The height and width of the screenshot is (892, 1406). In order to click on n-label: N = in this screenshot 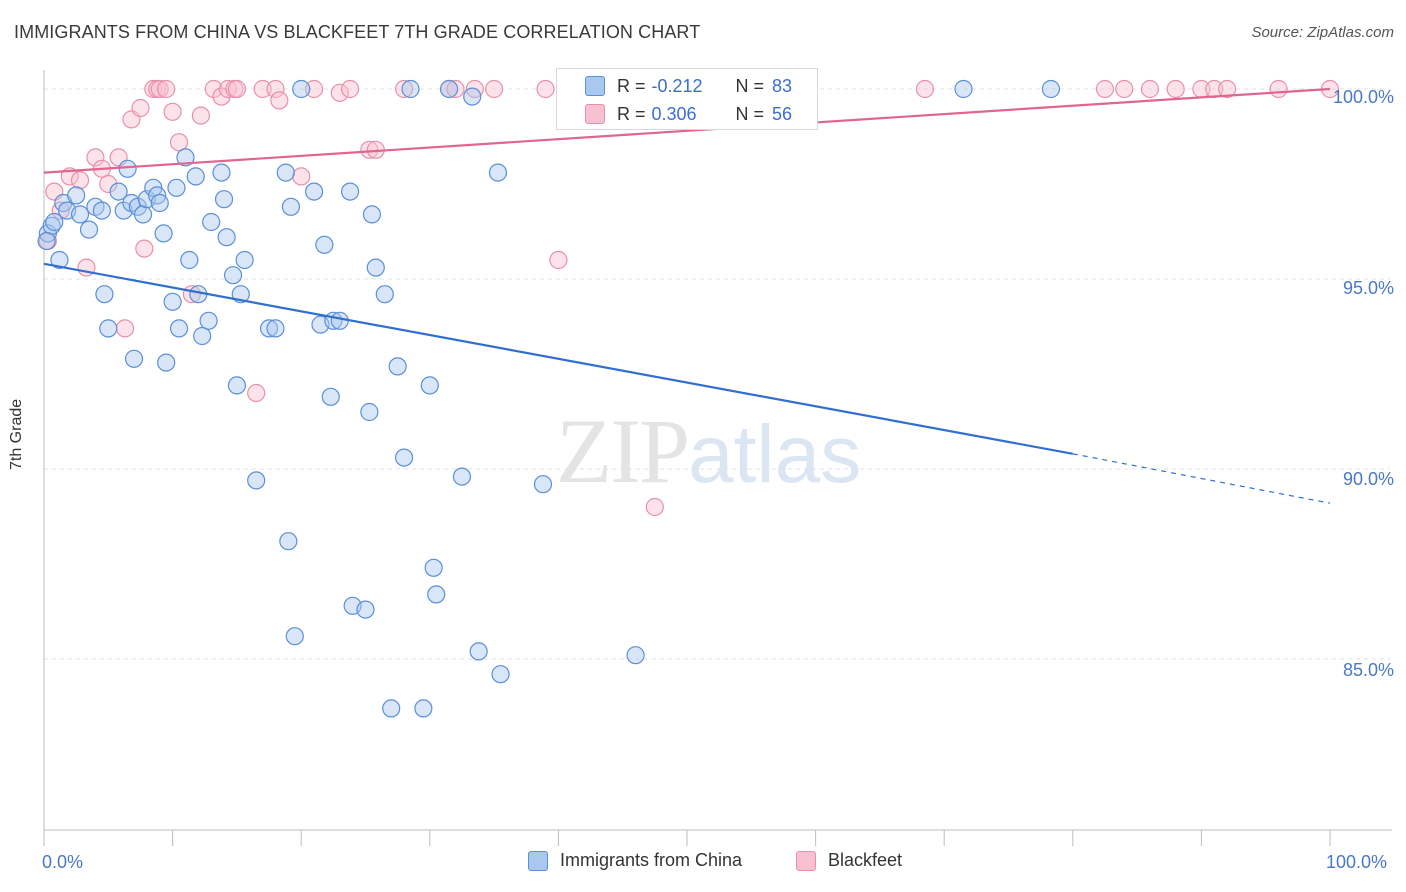, I will do `click(750, 85)`.